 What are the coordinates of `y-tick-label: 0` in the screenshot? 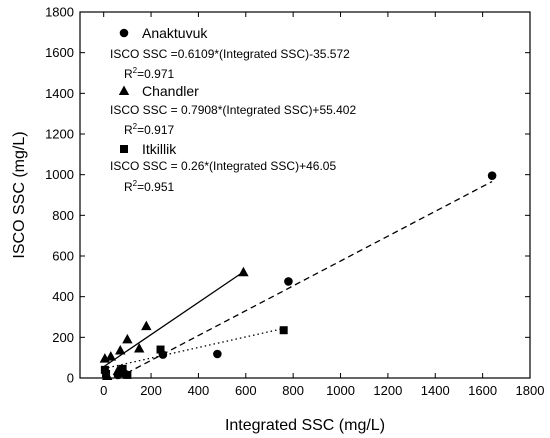 It's located at (70, 378).